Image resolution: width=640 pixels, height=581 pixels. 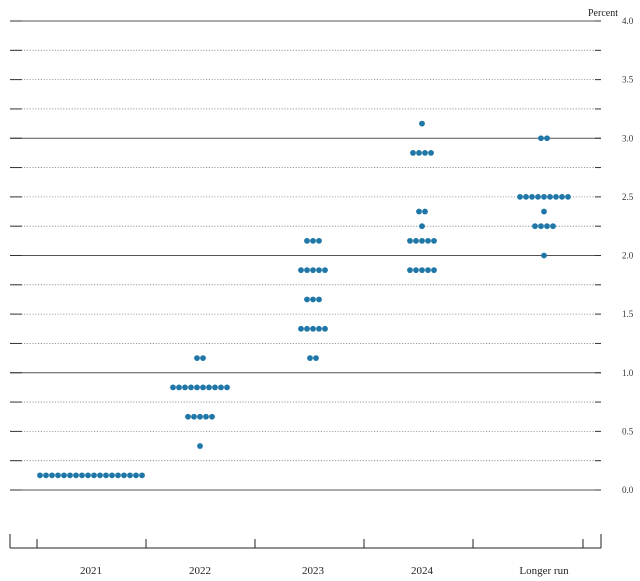 I want to click on y-tick-label: 1.5, so click(x=628, y=314).